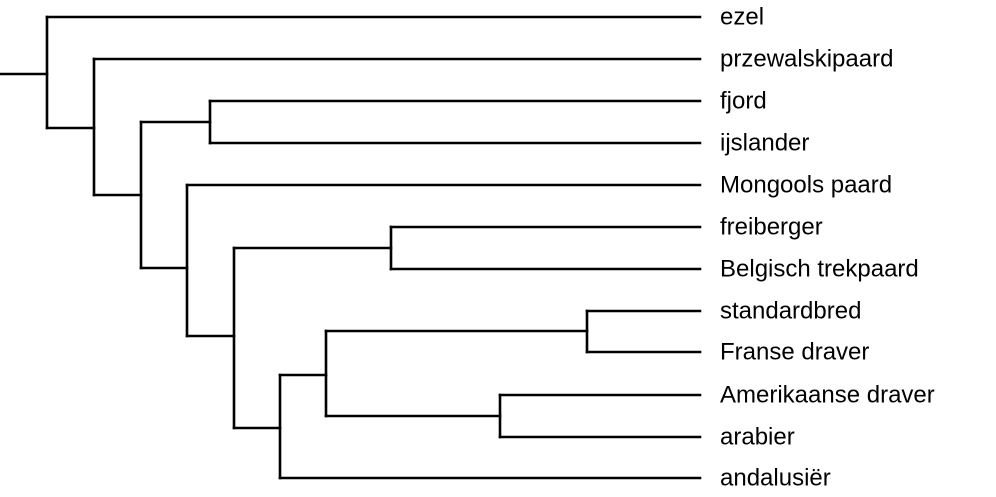 The width and height of the screenshot is (996, 497). I want to click on leaf-label-standardbred: standardbred, so click(790, 311).